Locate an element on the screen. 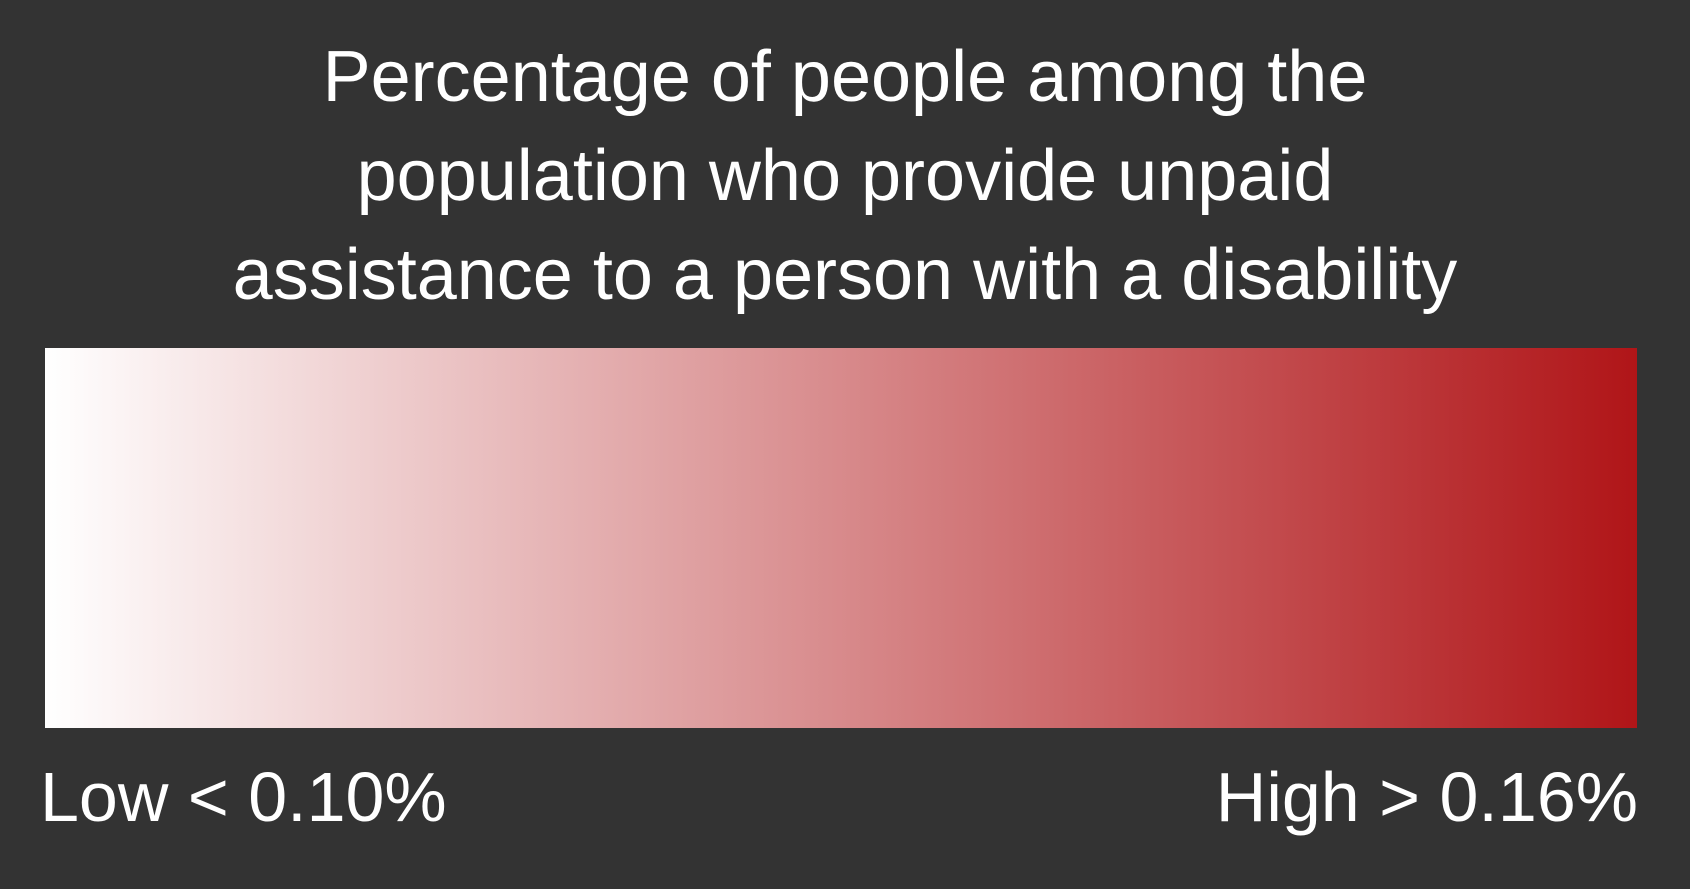 The image size is (1690, 889). high-value-label: High > 0.16% is located at coordinates (1426, 797).